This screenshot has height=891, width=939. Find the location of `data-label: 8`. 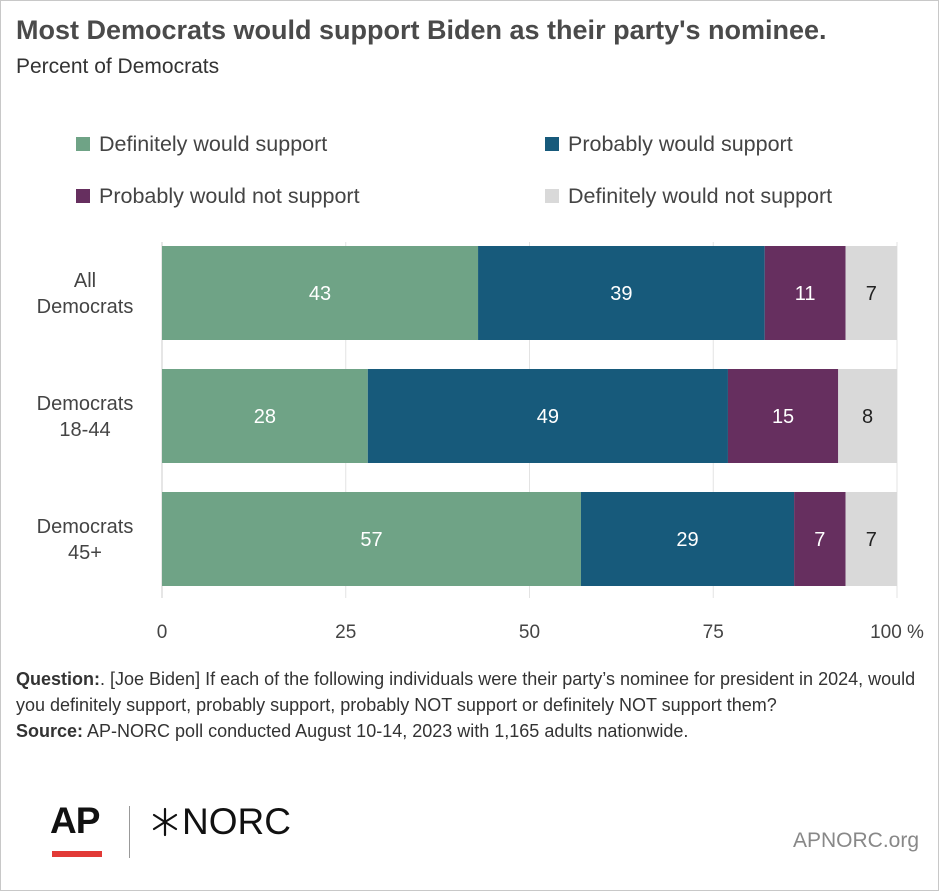

data-label: 8 is located at coordinates (867, 417).